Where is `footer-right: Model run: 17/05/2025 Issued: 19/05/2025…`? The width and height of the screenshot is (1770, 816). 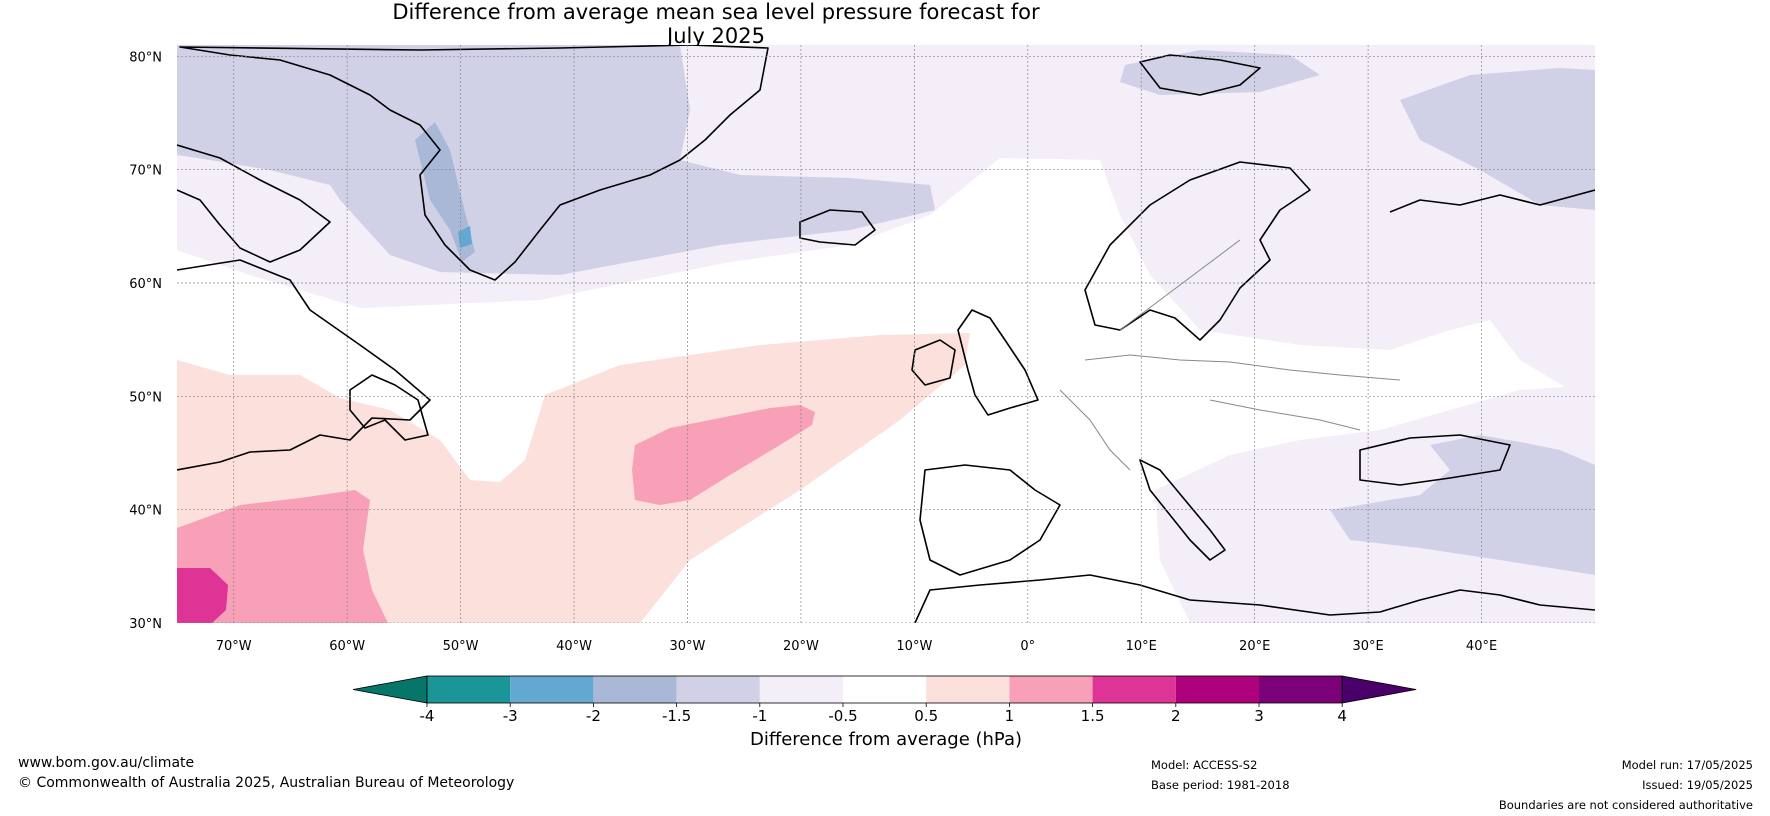
footer-right: Model run: 17/05/2025 Issued: 19/05/2025… is located at coordinates (1626, 785).